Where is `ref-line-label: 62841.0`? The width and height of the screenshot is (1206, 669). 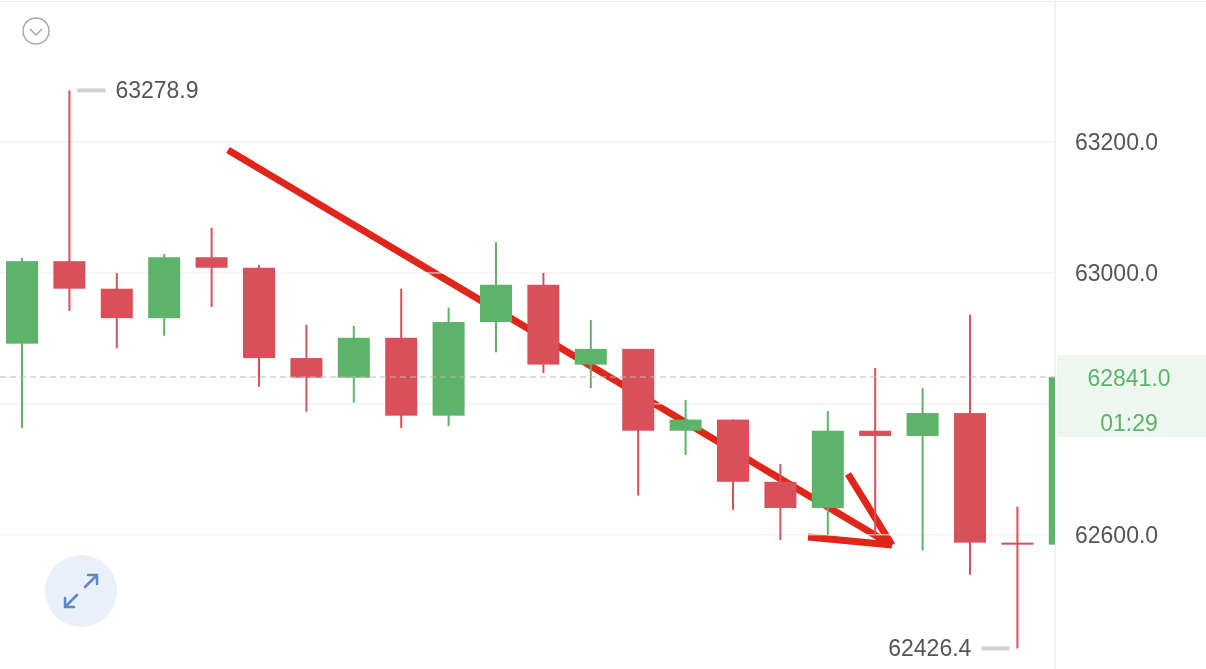 ref-line-label: 62841.0 is located at coordinates (1129, 378).